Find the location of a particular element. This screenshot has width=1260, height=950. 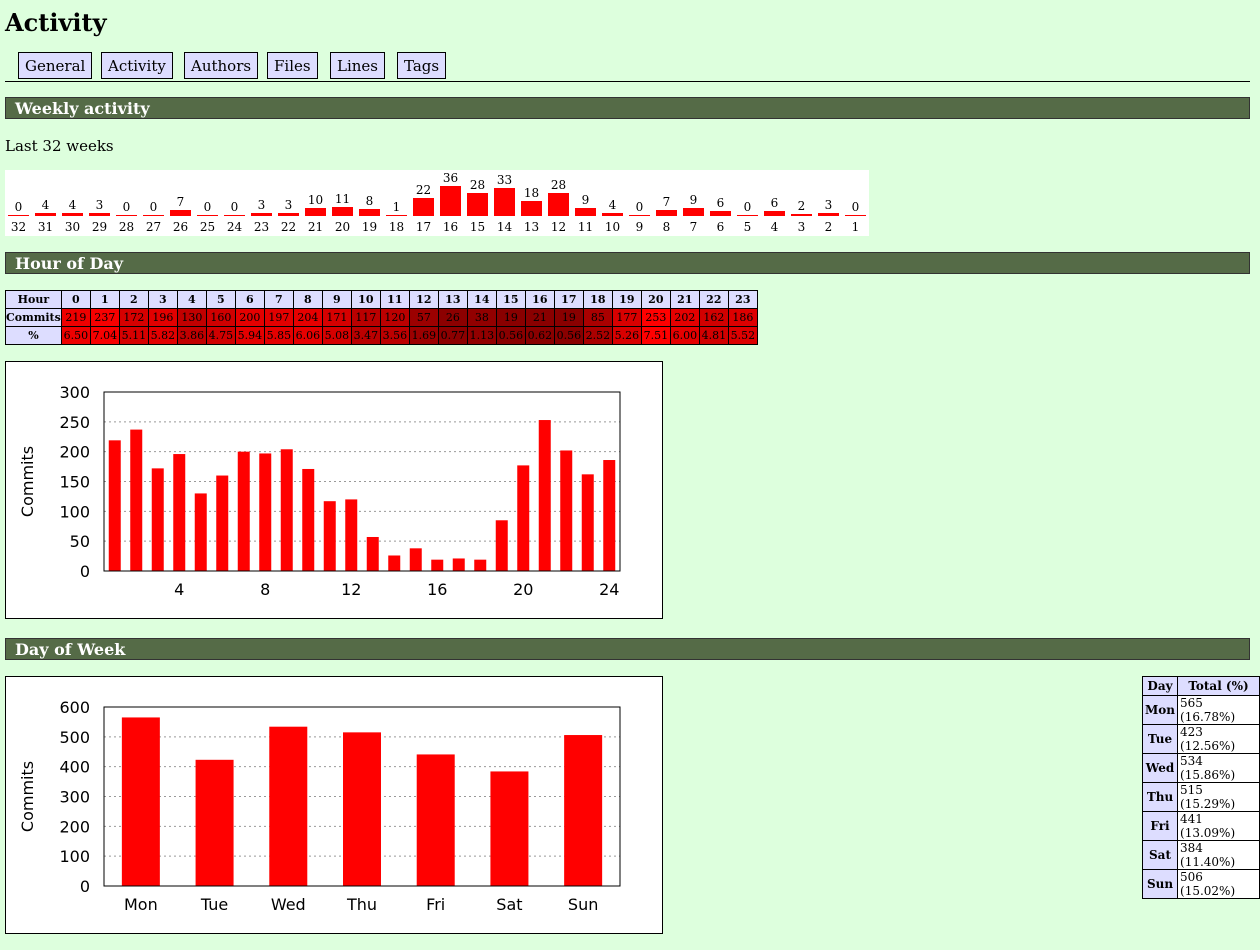

y-tick-label: 150 is located at coordinates (74, 482).